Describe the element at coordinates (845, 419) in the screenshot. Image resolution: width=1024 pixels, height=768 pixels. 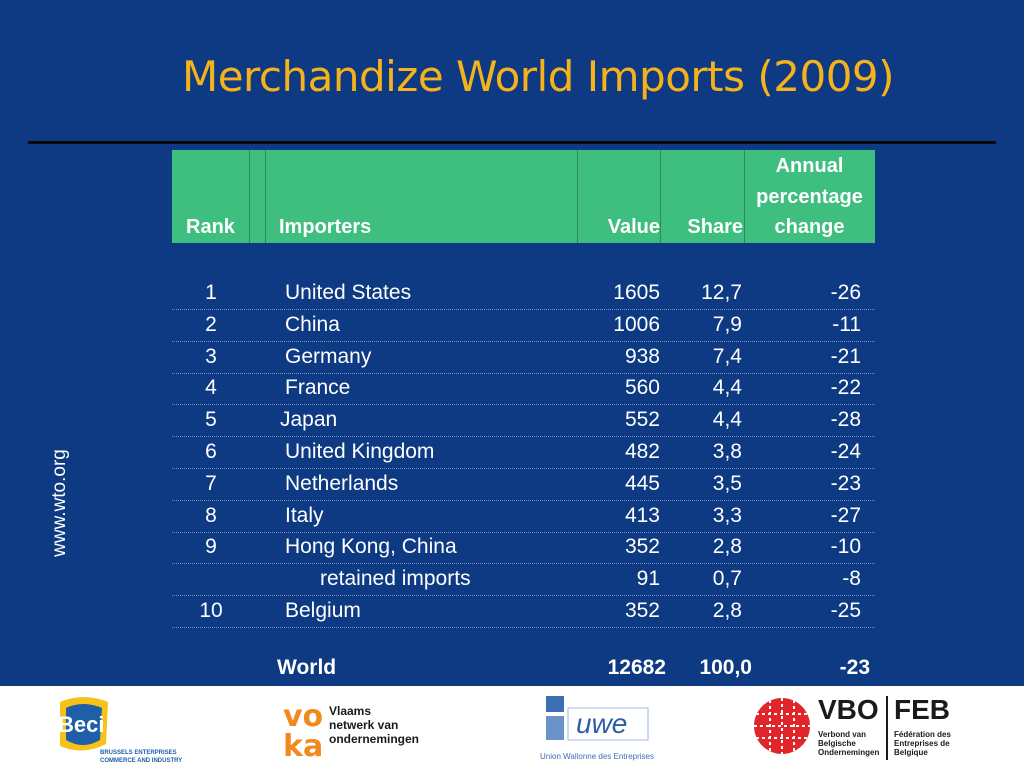
I see `row-change: -28` at that location.